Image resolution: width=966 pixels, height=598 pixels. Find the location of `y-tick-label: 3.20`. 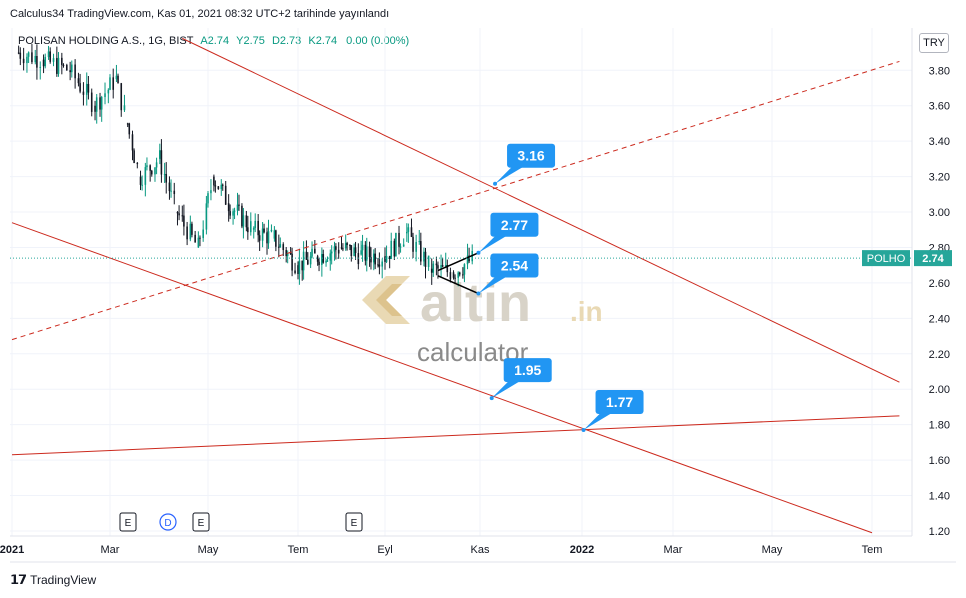

y-tick-label: 3.20 is located at coordinates (939, 178).